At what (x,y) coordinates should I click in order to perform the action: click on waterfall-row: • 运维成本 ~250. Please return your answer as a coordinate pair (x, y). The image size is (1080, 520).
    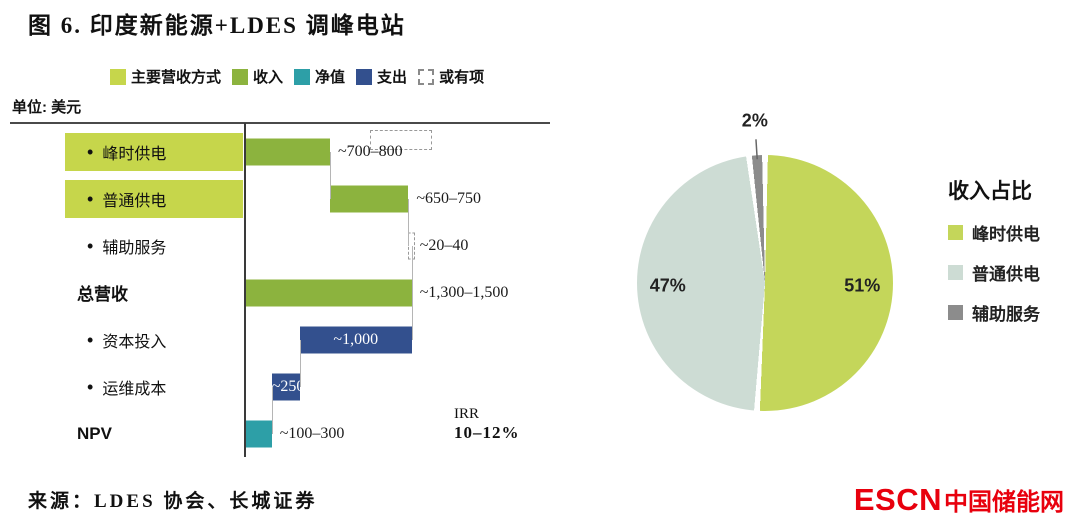
    Looking at the image, I should click on (284, 386).